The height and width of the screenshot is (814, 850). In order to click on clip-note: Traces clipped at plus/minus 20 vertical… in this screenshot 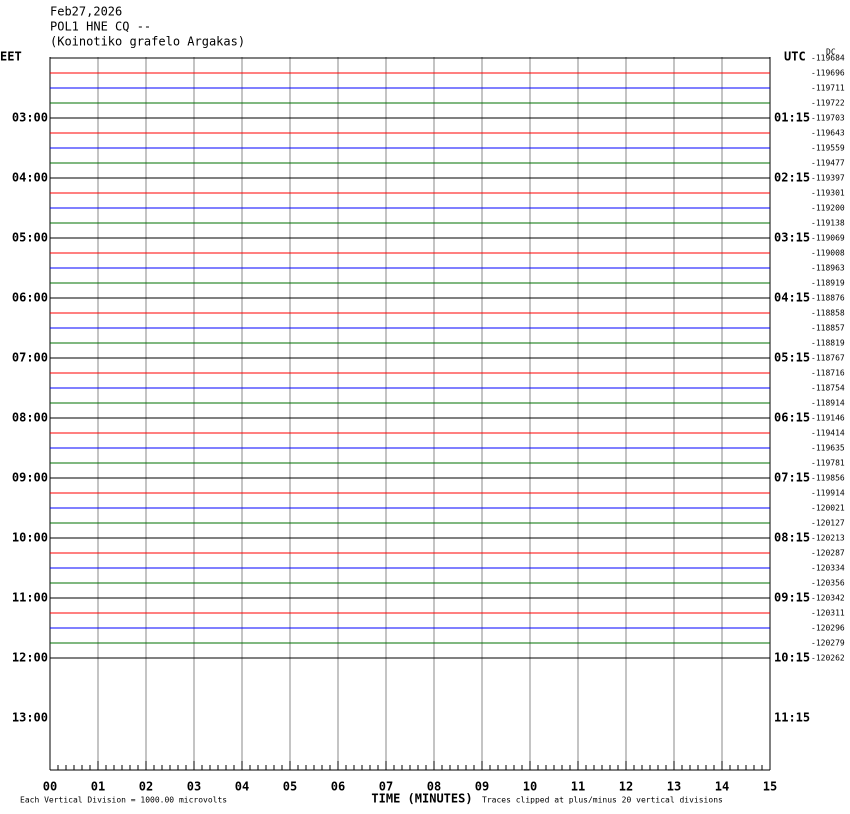, I will do `click(602, 800)`.